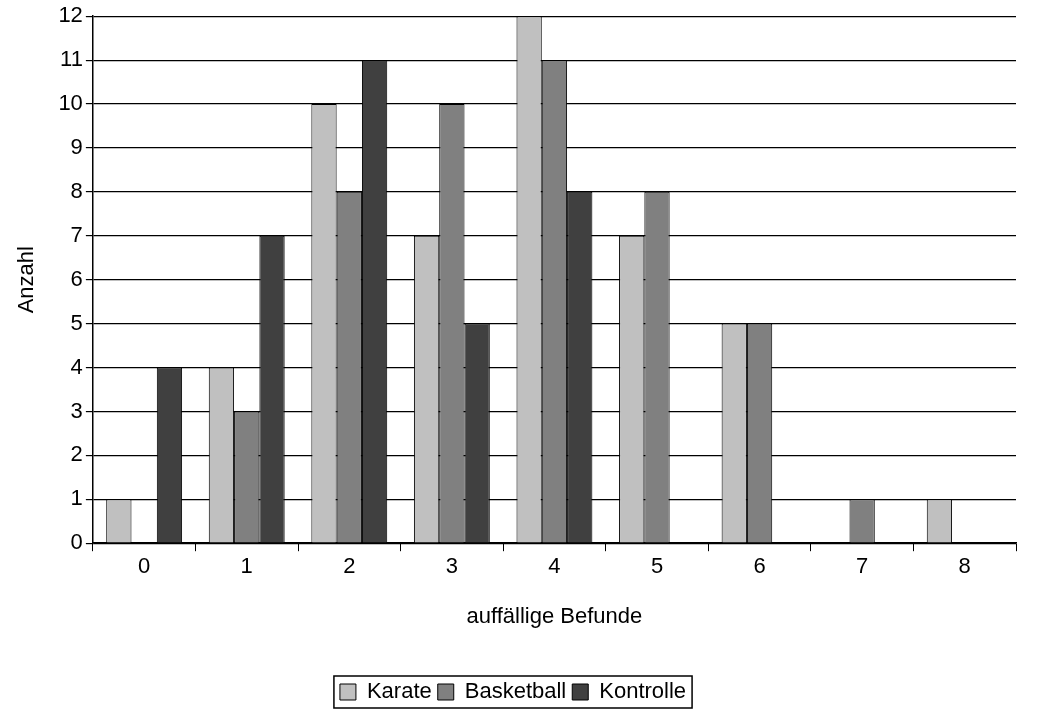 The height and width of the screenshot is (723, 1041). What do you see at coordinates (76, 454) in the screenshot?
I see `y-tick-label: 2` at bounding box center [76, 454].